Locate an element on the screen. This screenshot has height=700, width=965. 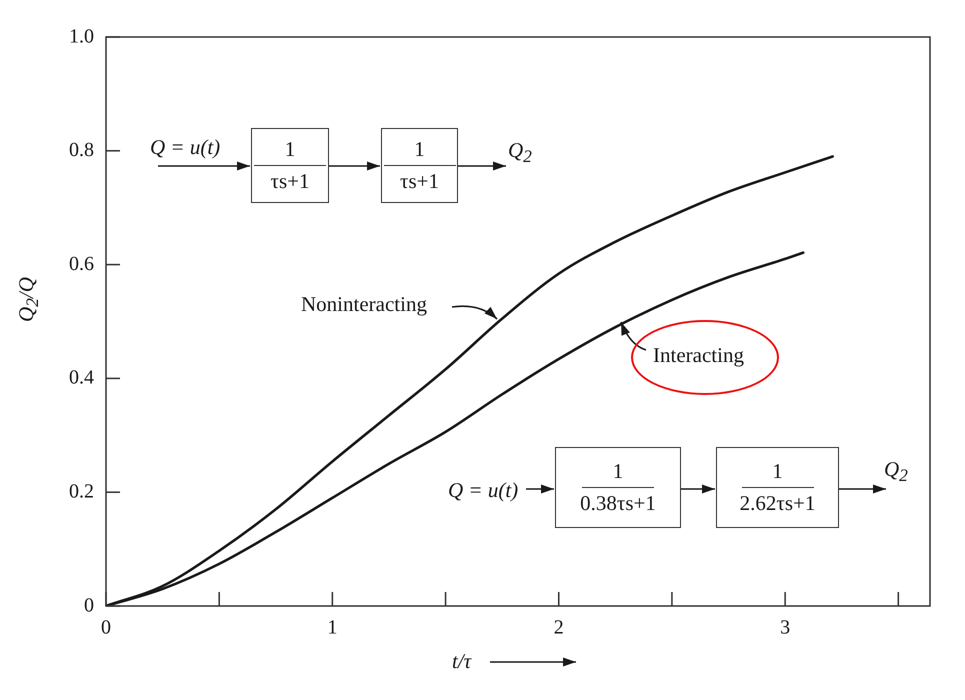
y-tick-label: 0.6 is located at coordinates (81, 263).